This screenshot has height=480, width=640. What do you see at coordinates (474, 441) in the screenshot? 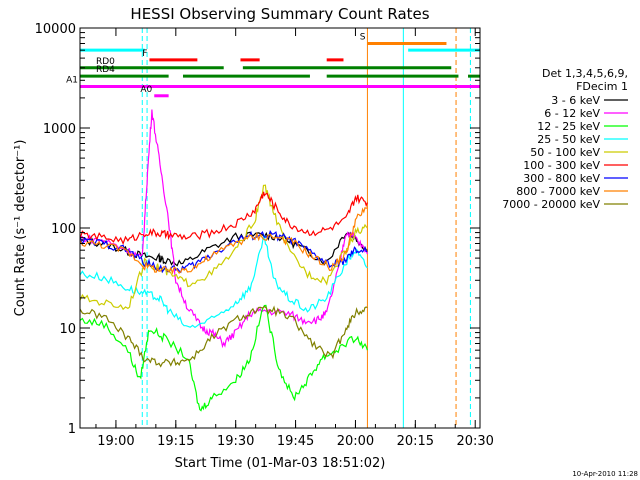
I see `x-tick-label-6: 20:30` at bounding box center [474, 441].